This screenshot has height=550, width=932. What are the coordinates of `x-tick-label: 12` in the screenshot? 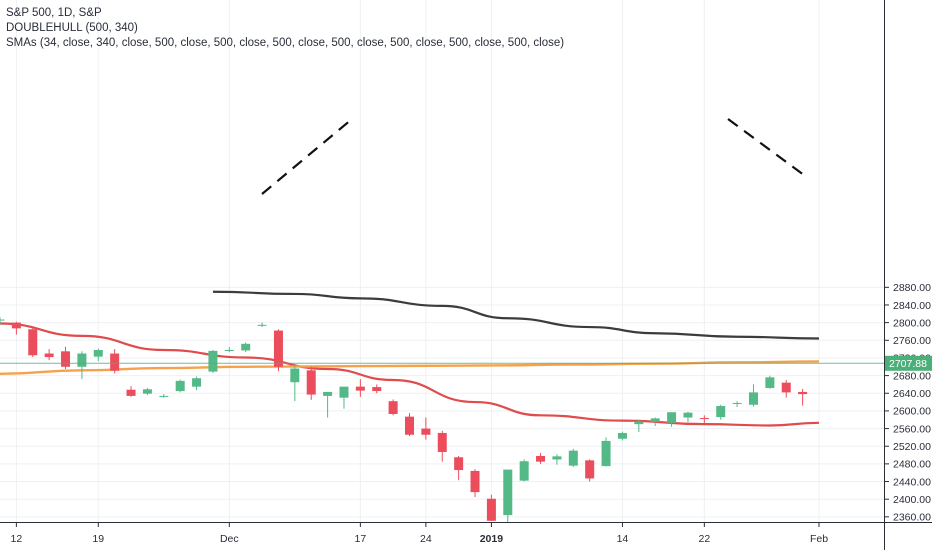 It's located at (17, 539).